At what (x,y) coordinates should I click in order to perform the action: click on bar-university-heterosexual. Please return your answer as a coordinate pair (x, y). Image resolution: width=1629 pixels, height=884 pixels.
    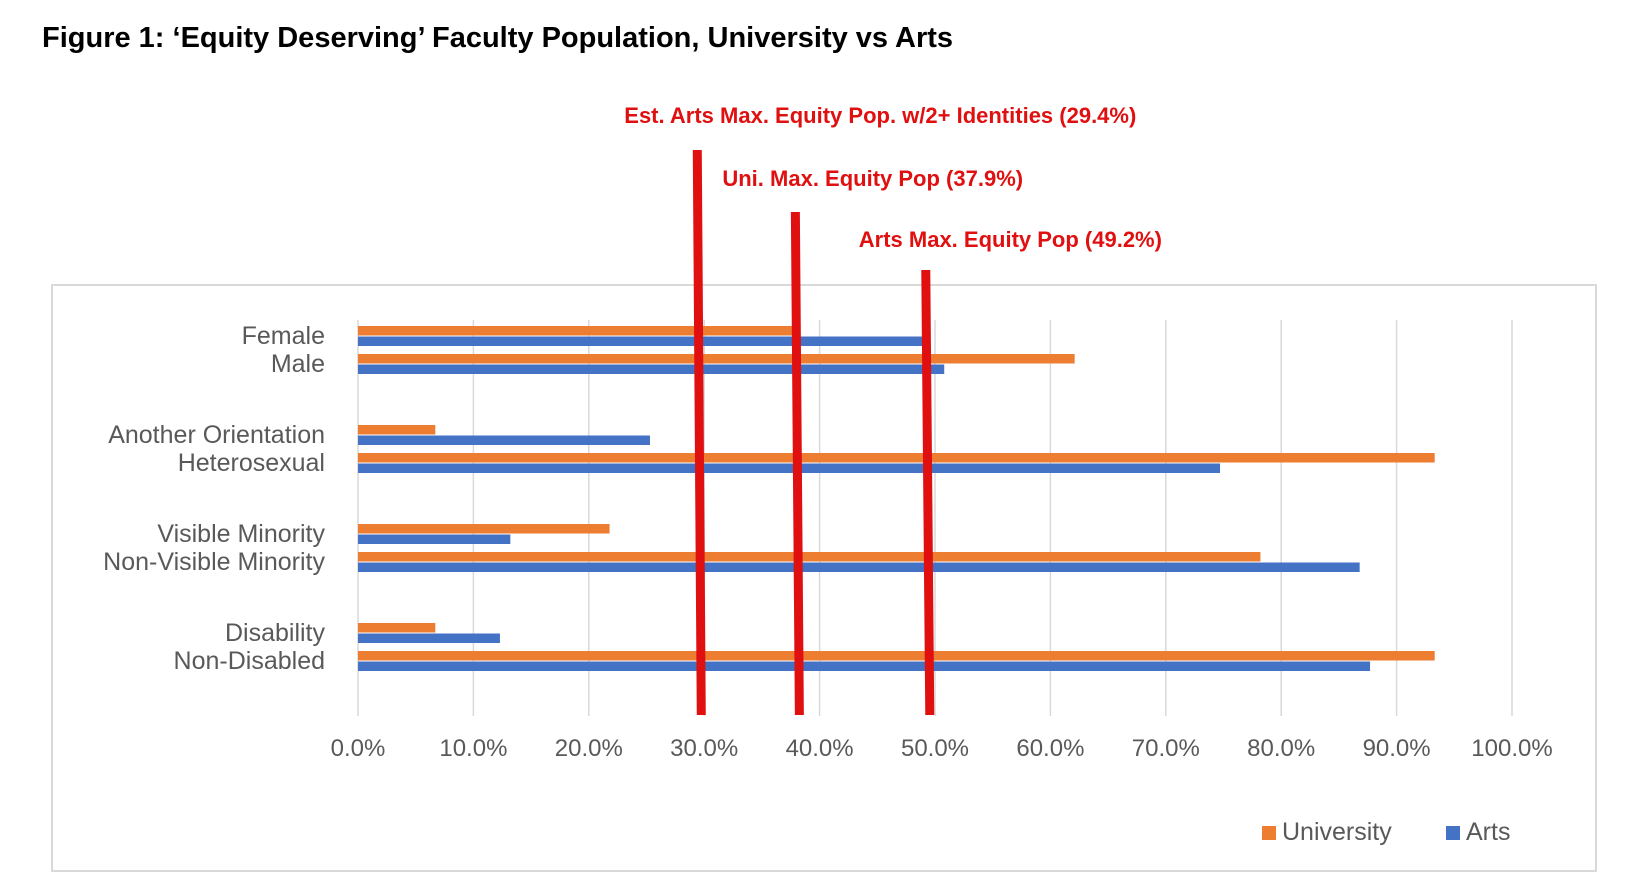
    Looking at the image, I should click on (896, 458).